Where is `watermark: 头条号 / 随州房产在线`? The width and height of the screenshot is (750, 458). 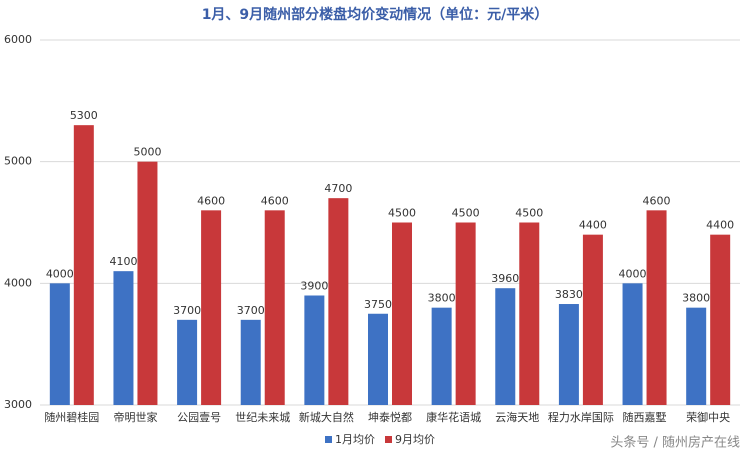 watermark: 头条号 / 随州房产在线 is located at coordinates (675, 443).